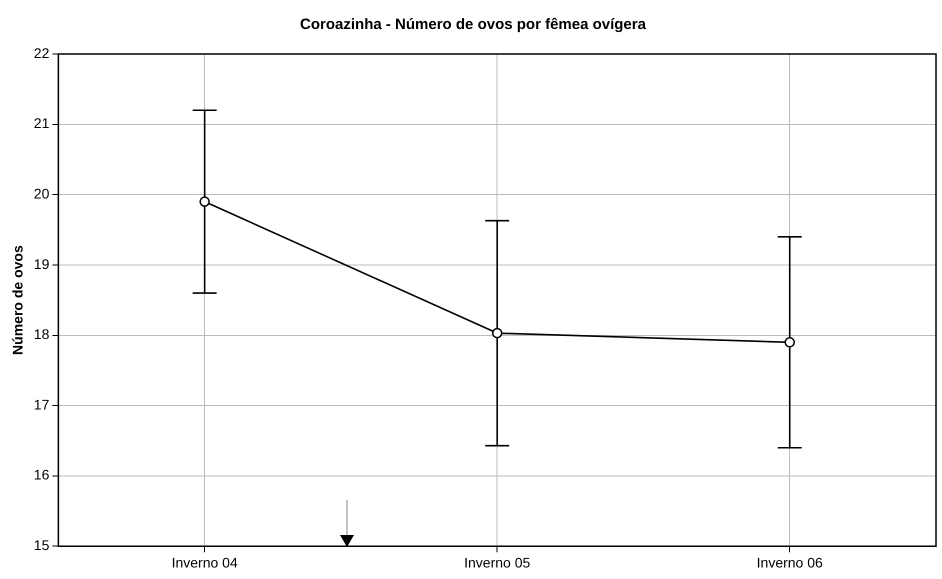 This screenshot has height=579, width=942. What do you see at coordinates (42, 334) in the screenshot?
I see `y-tick-label: 18` at bounding box center [42, 334].